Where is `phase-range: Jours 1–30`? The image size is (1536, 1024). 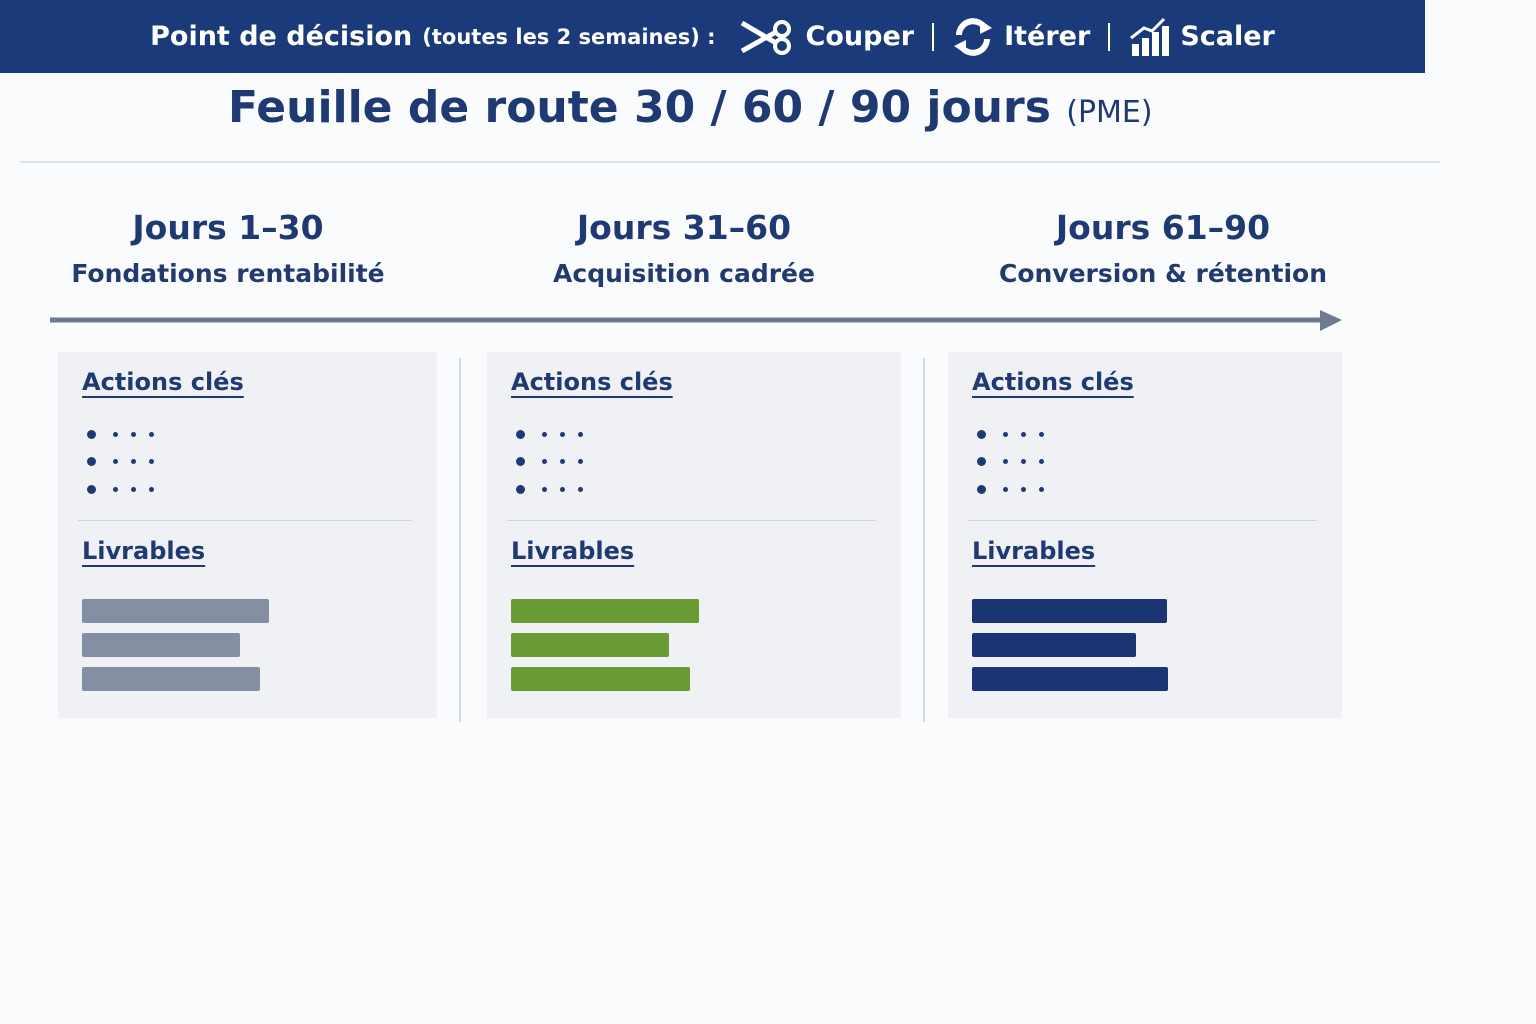 phase-range: Jours 1–30 is located at coordinates (228, 227).